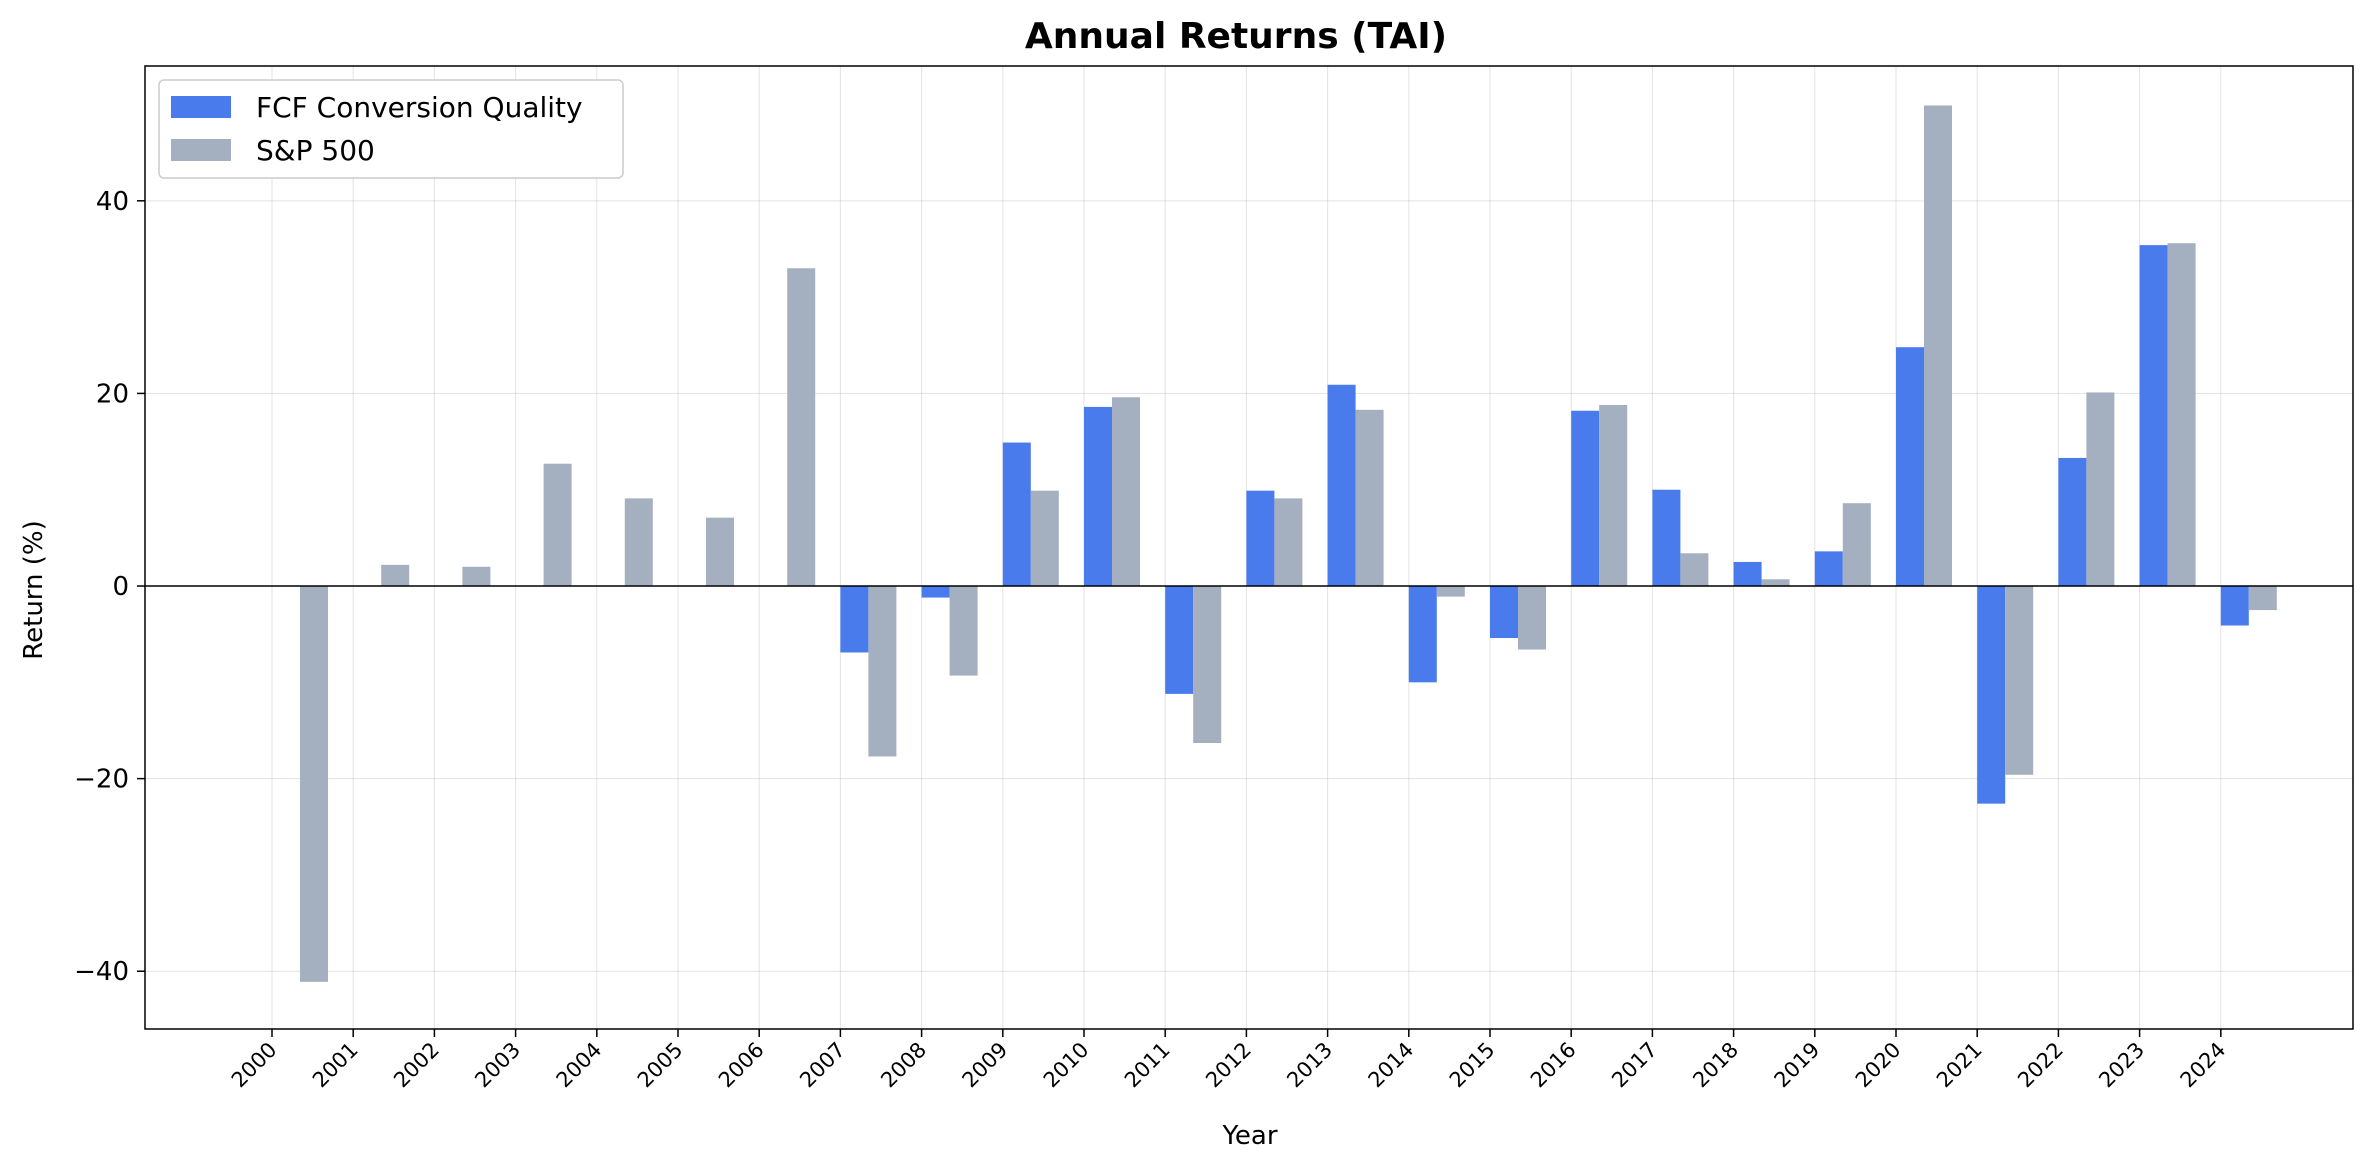 This screenshot has width=2373, height=1171. What do you see at coordinates (1959, 1065) in the screenshot?
I see `x-tick-label: 2021` at bounding box center [1959, 1065].